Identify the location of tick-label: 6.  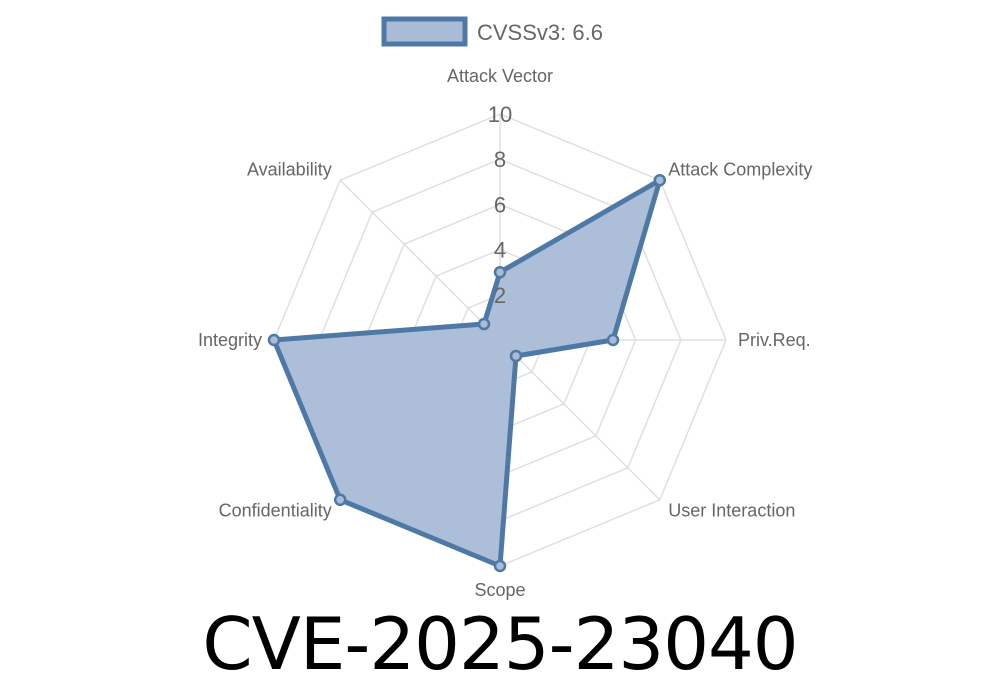
(500, 204).